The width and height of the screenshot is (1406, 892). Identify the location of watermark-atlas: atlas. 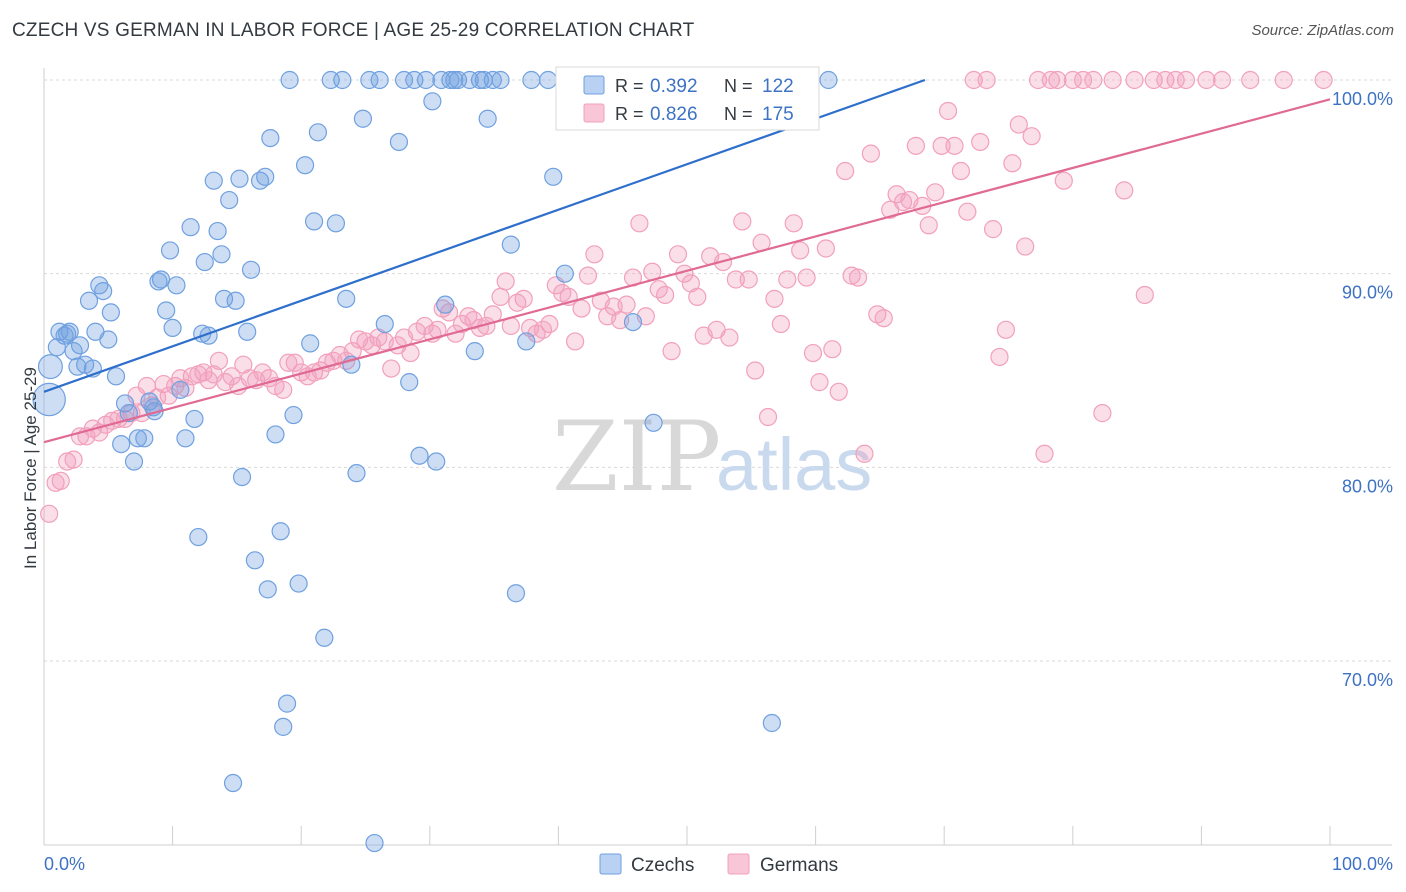
(794, 464).